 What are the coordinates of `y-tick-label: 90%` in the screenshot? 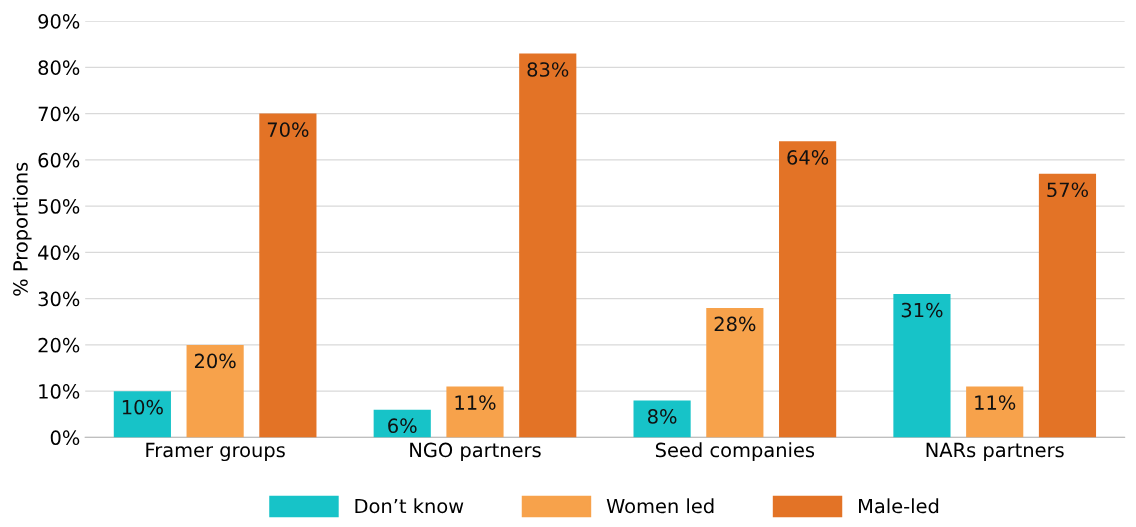 It's located at (59, 21).